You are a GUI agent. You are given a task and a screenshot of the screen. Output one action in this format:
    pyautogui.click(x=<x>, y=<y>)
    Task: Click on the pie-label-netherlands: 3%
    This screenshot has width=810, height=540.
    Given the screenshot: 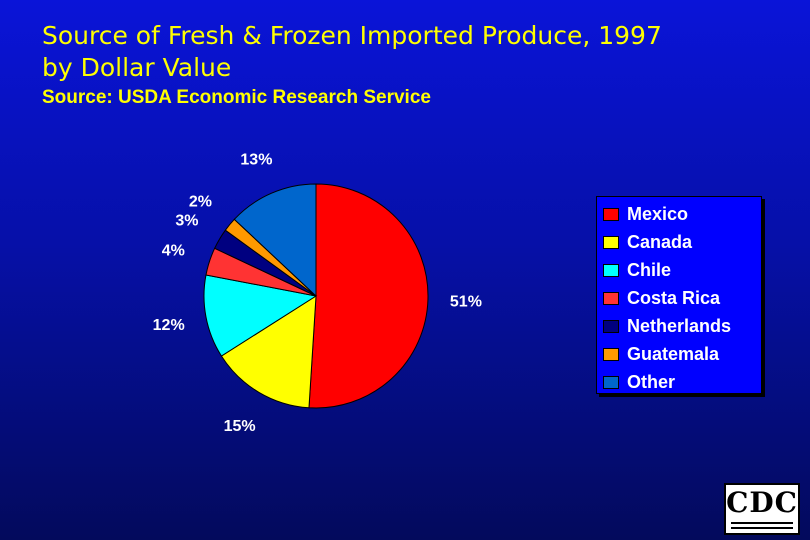 What is the action you would take?
    pyautogui.click(x=186, y=221)
    